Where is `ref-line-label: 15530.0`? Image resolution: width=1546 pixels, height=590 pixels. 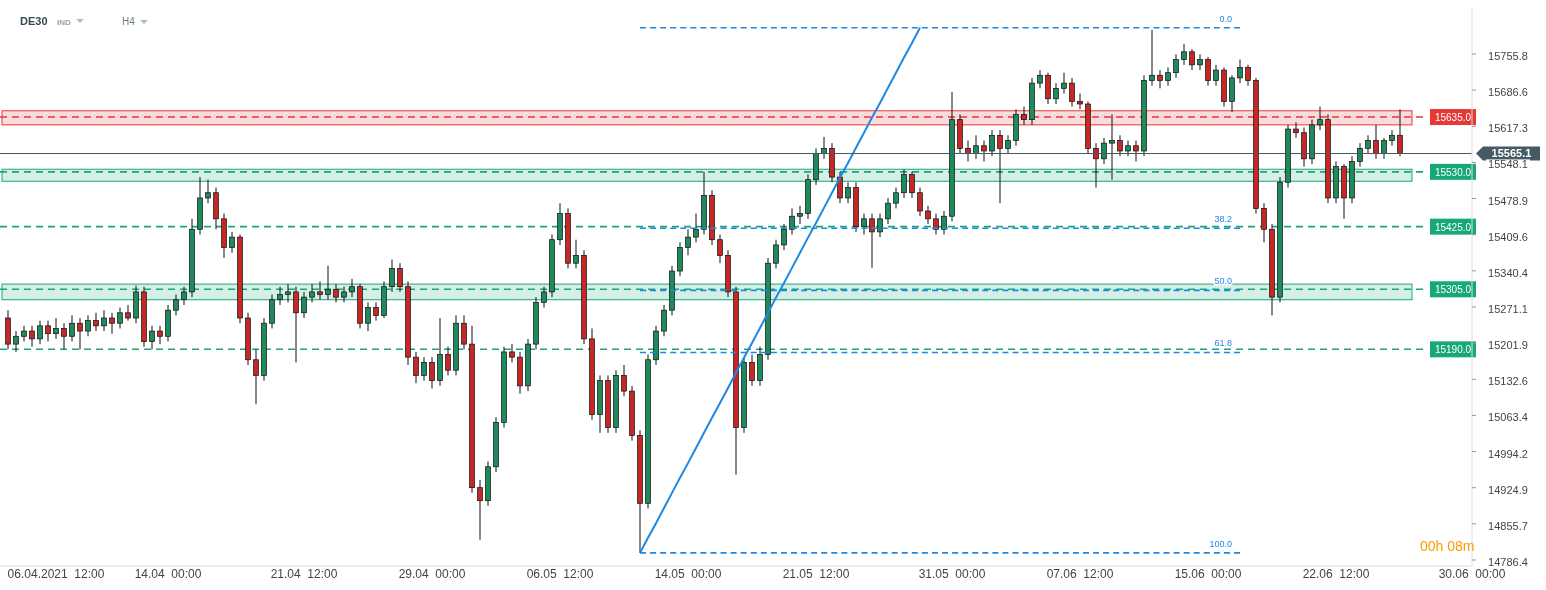
ref-line-label: 15530.0 is located at coordinates (1453, 172).